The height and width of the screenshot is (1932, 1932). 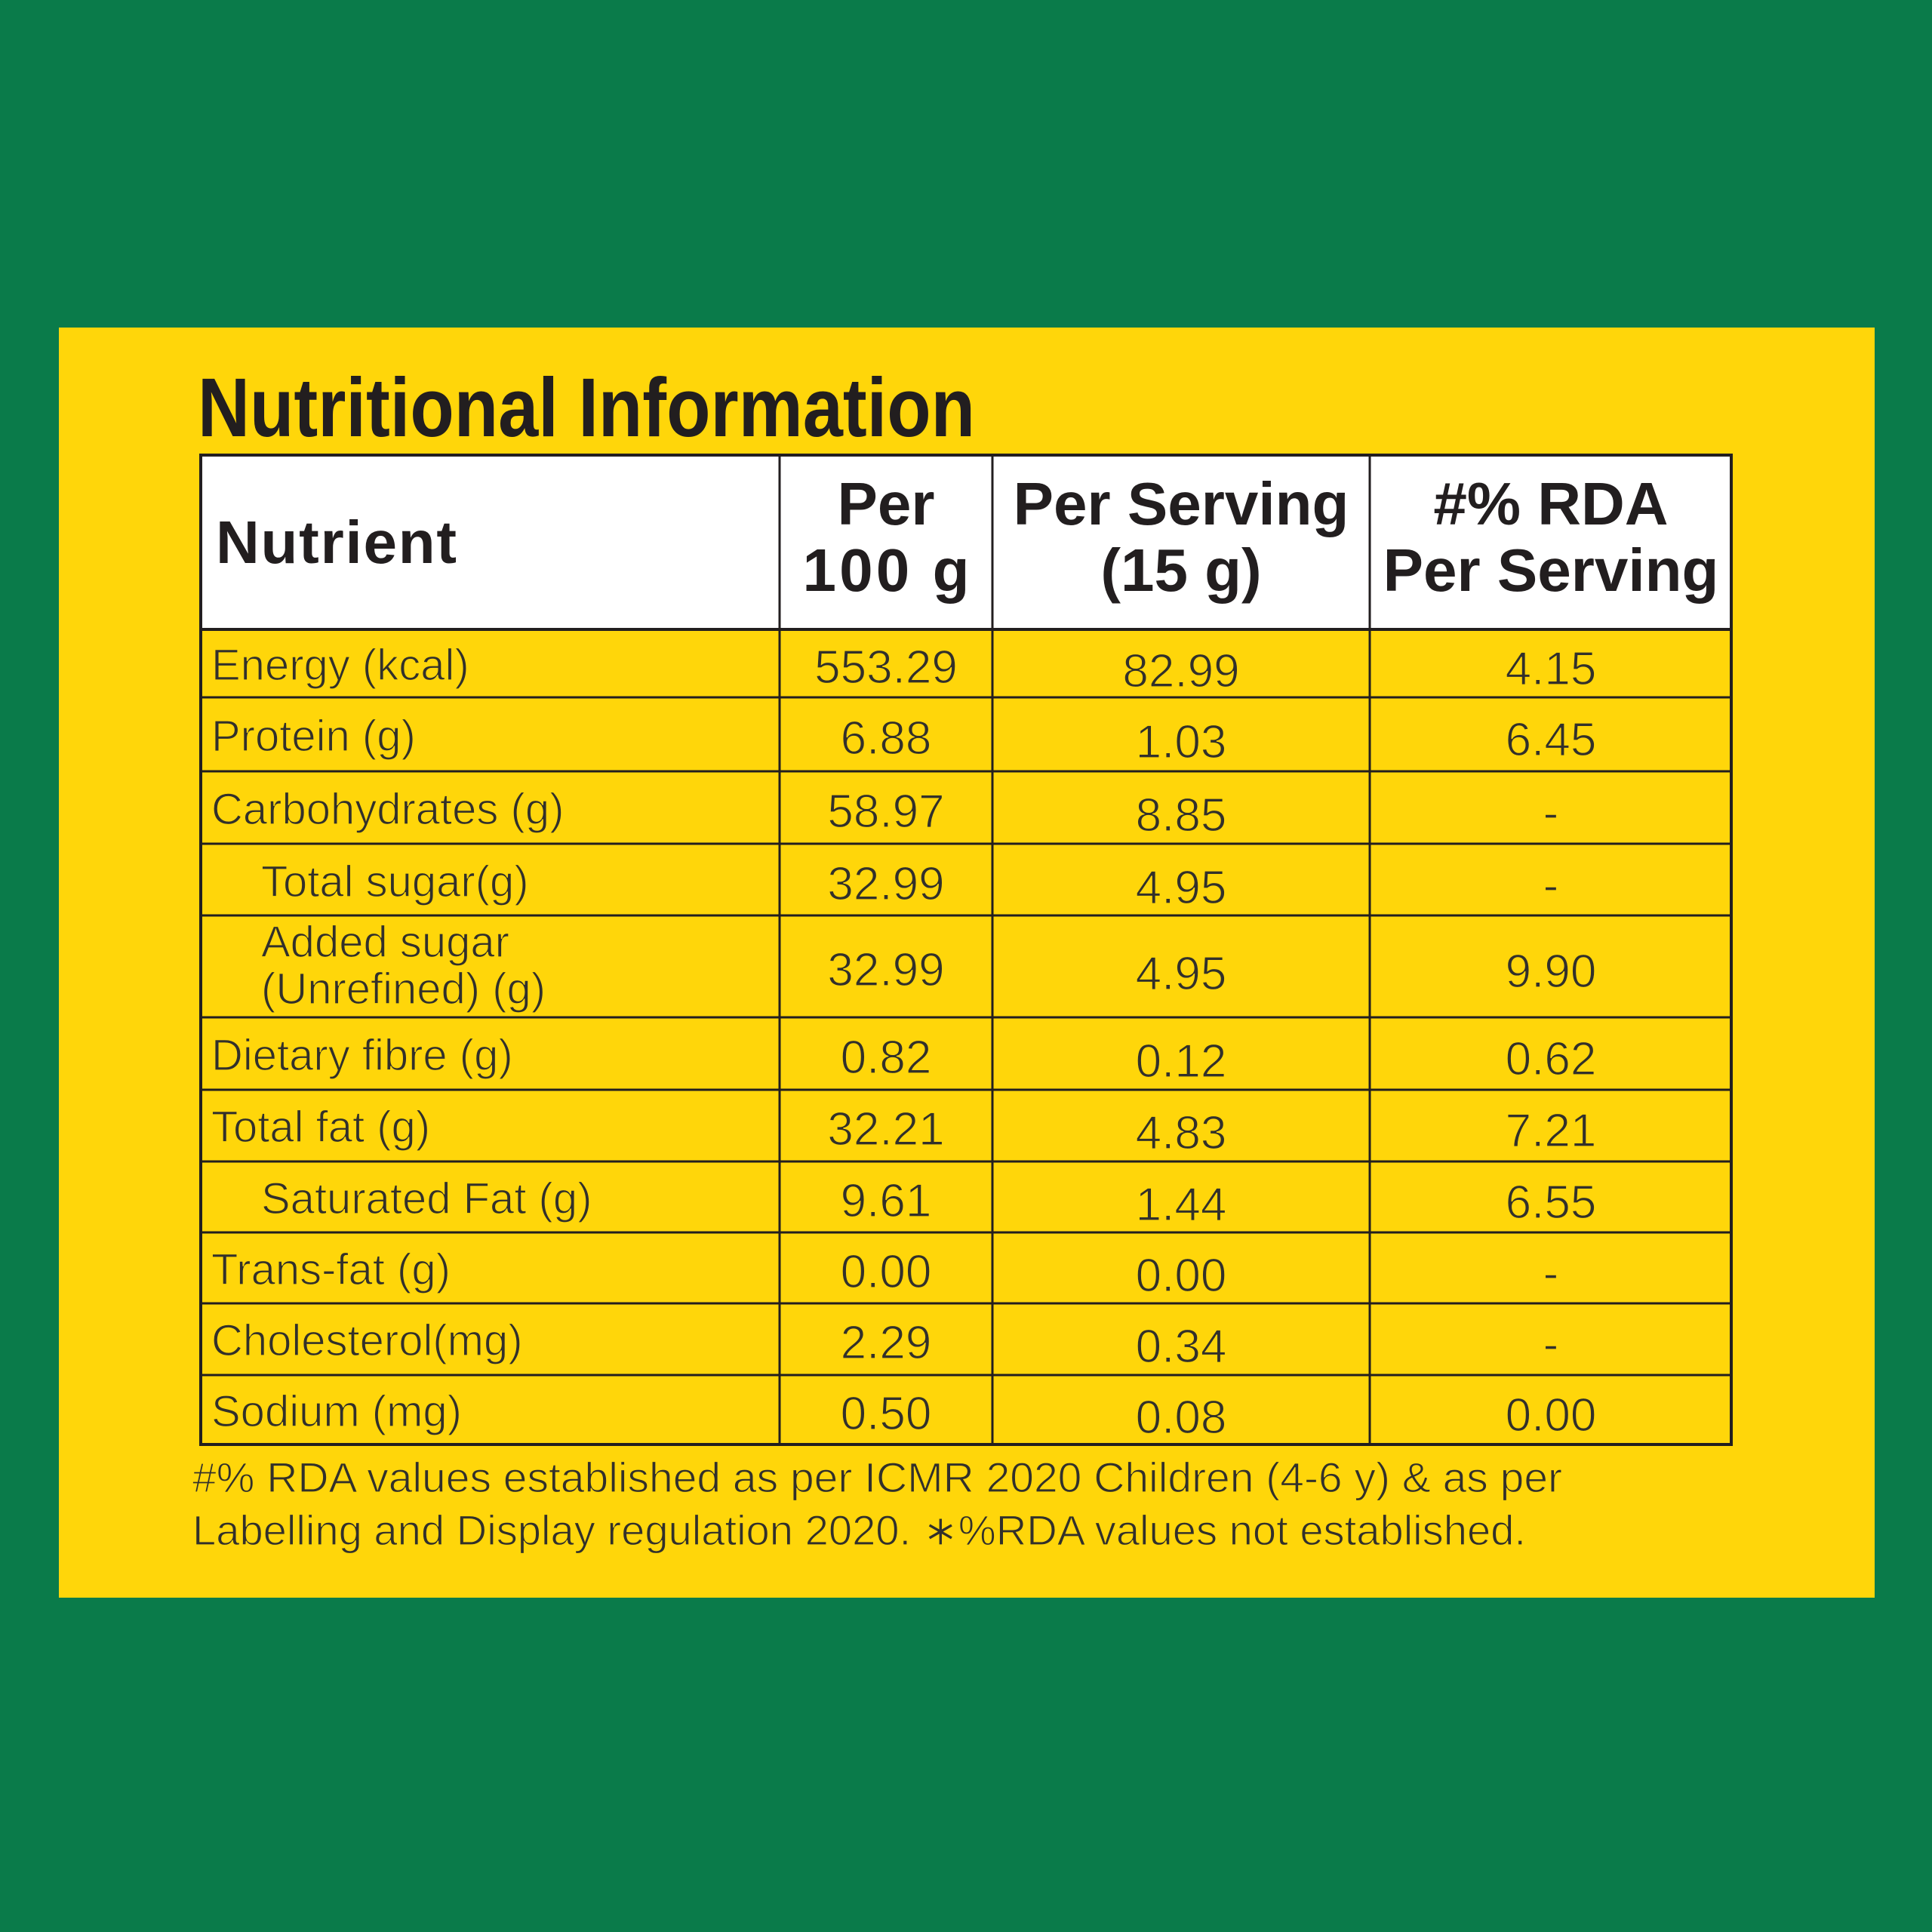 I want to click on svg-text: 100 g, so click(x=886, y=570).